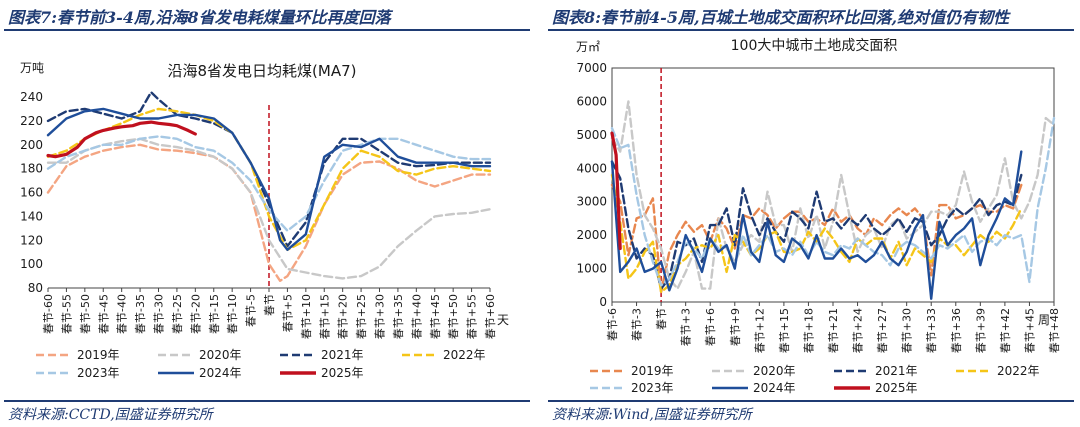  What do you see at coordinates (591, 135) in the screenshot?
I see `y-tick-label: 5000` at bounding box center [591, 135].